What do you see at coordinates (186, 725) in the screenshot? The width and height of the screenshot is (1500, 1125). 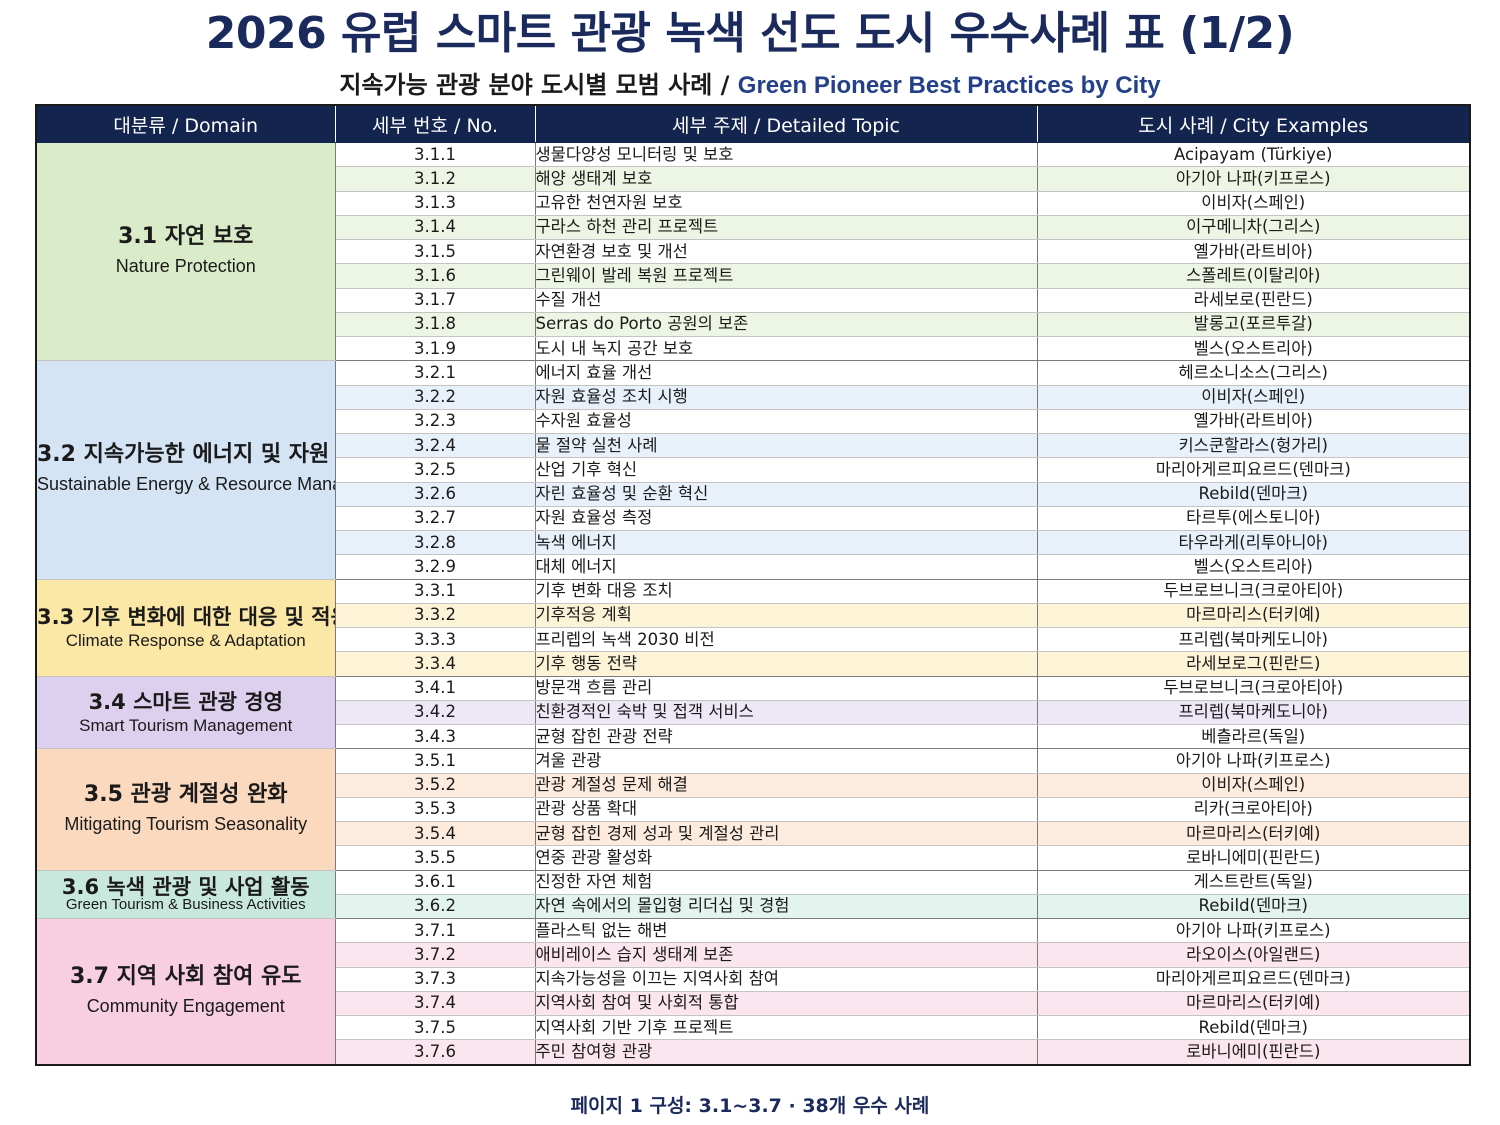 I see `domain-title-english: Smart Tourism Management` at bounding box center [186, 725].